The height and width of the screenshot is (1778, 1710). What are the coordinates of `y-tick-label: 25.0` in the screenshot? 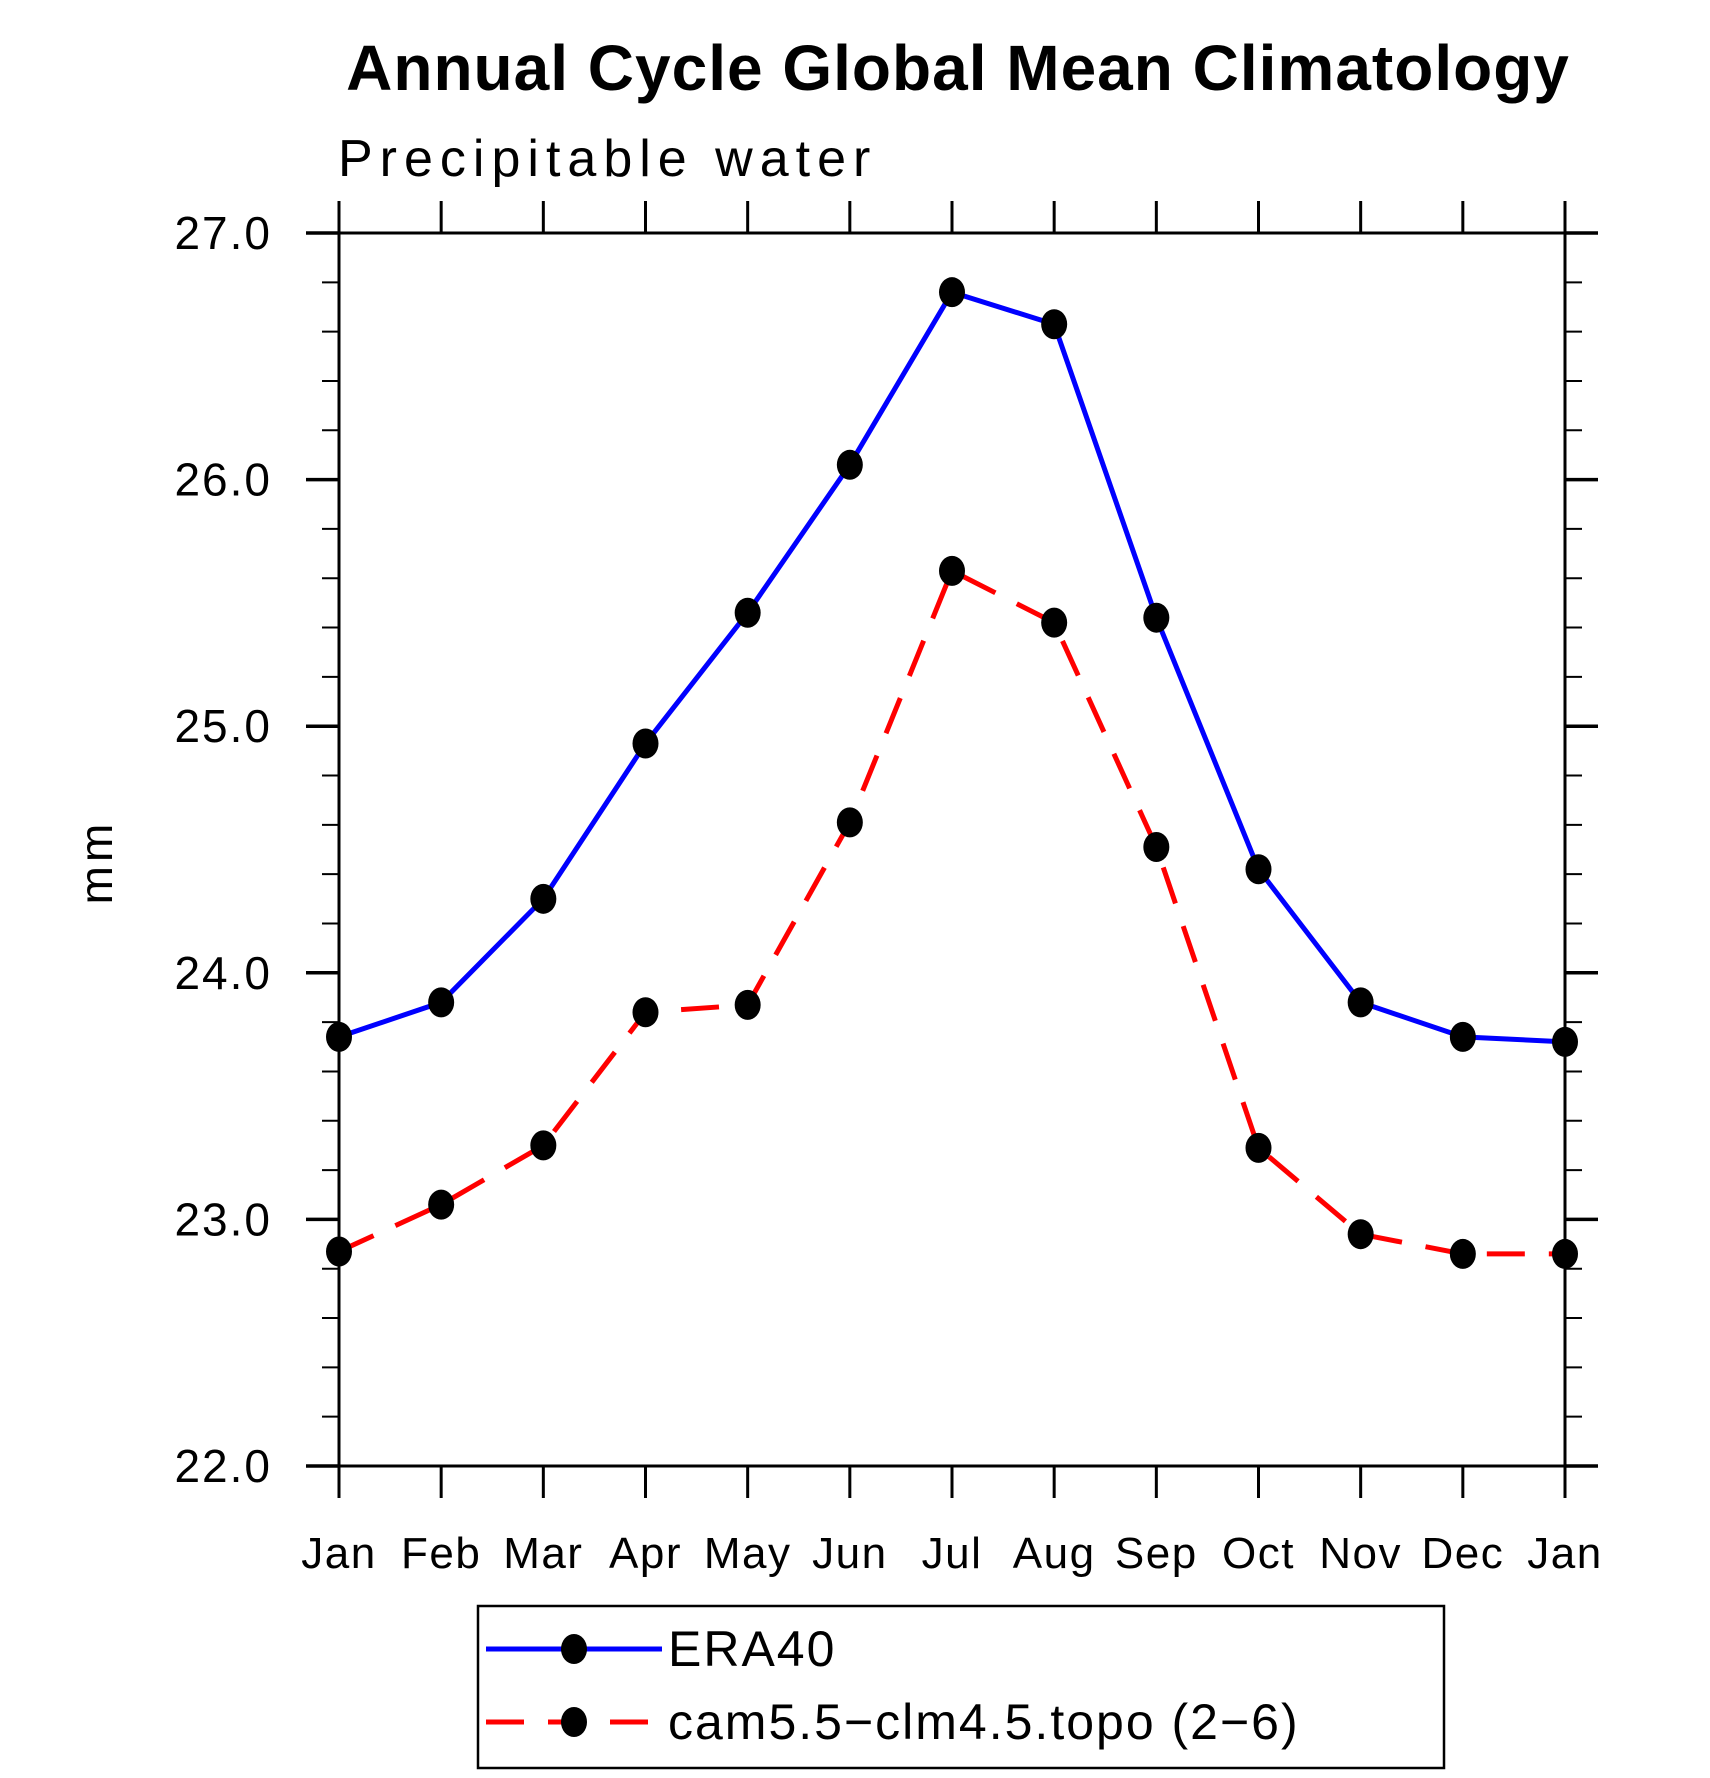 It's located at (223, 726).